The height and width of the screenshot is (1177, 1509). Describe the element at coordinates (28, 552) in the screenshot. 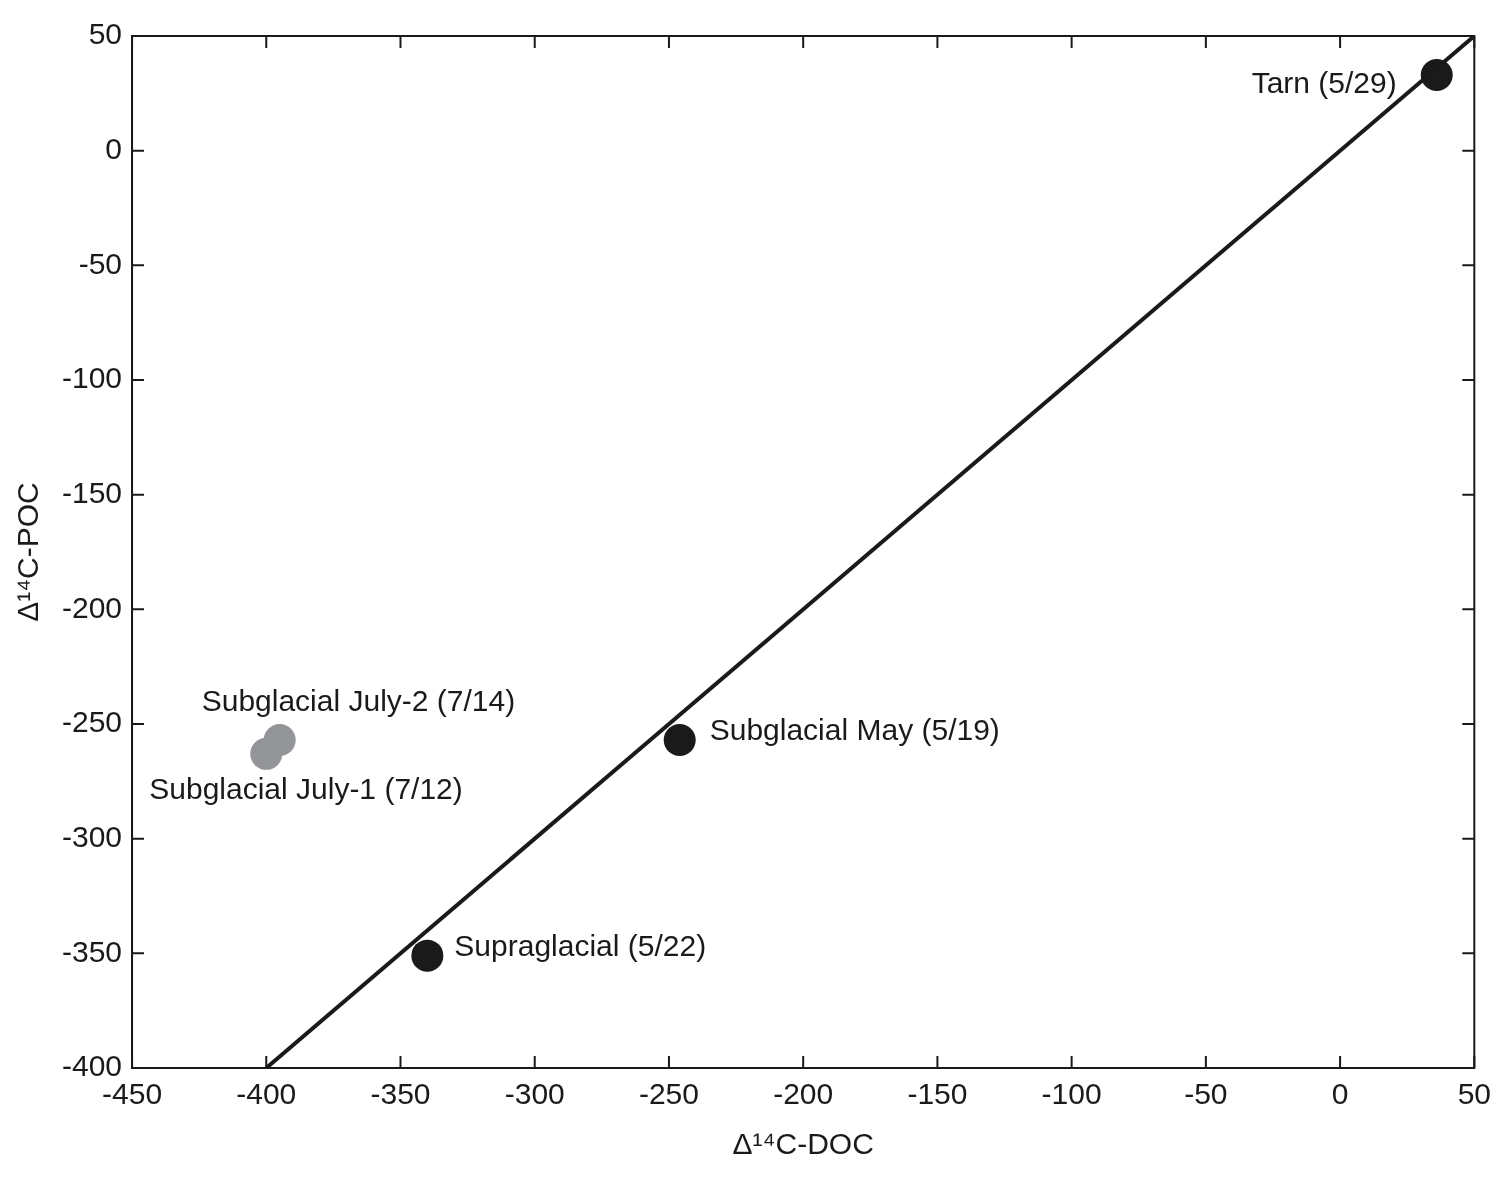

I see `y-axis-title: Δ¹⁴C-POC` at that location.